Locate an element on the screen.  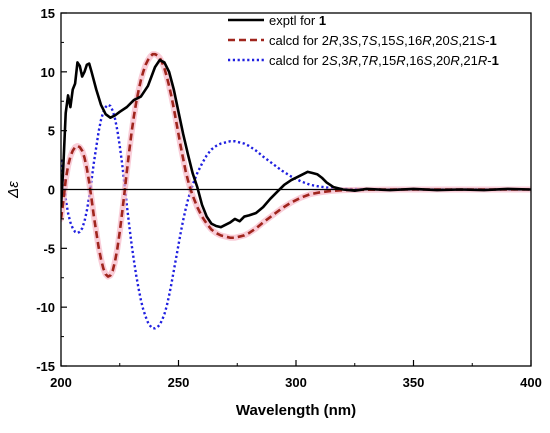
legend-text-segment: exptl for is located at coordinates (294, 20).